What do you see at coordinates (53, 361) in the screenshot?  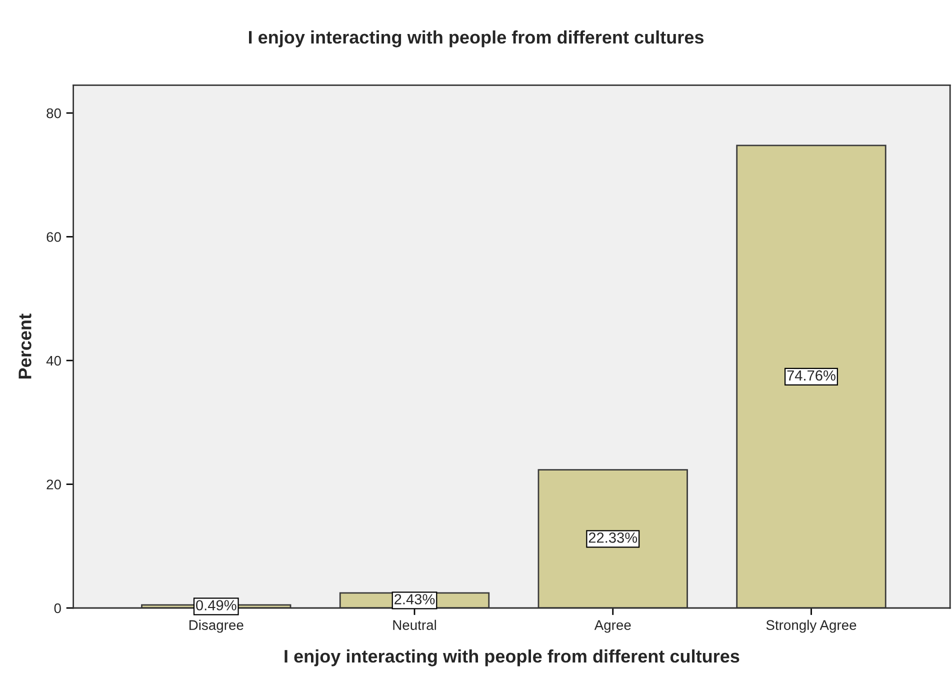 I see `y-tick-label: 40` at bounding box center [53, 361].